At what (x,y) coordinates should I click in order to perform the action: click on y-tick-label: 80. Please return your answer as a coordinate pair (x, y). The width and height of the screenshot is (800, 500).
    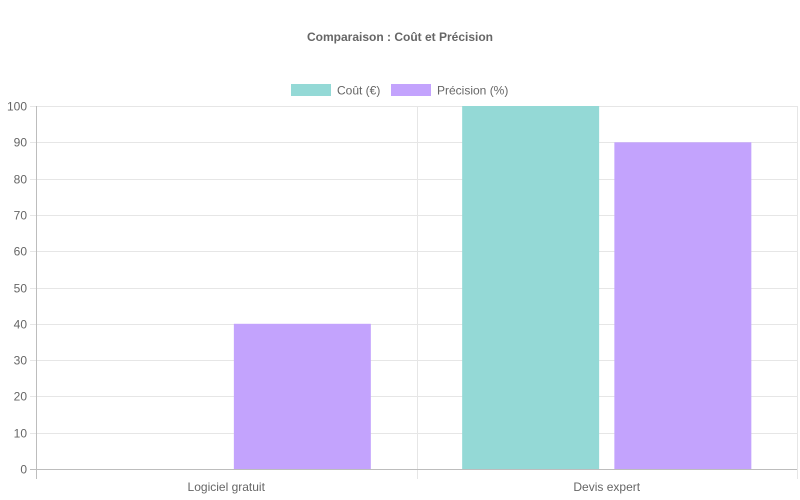
    Looking at the image, I should click on (21, 180).